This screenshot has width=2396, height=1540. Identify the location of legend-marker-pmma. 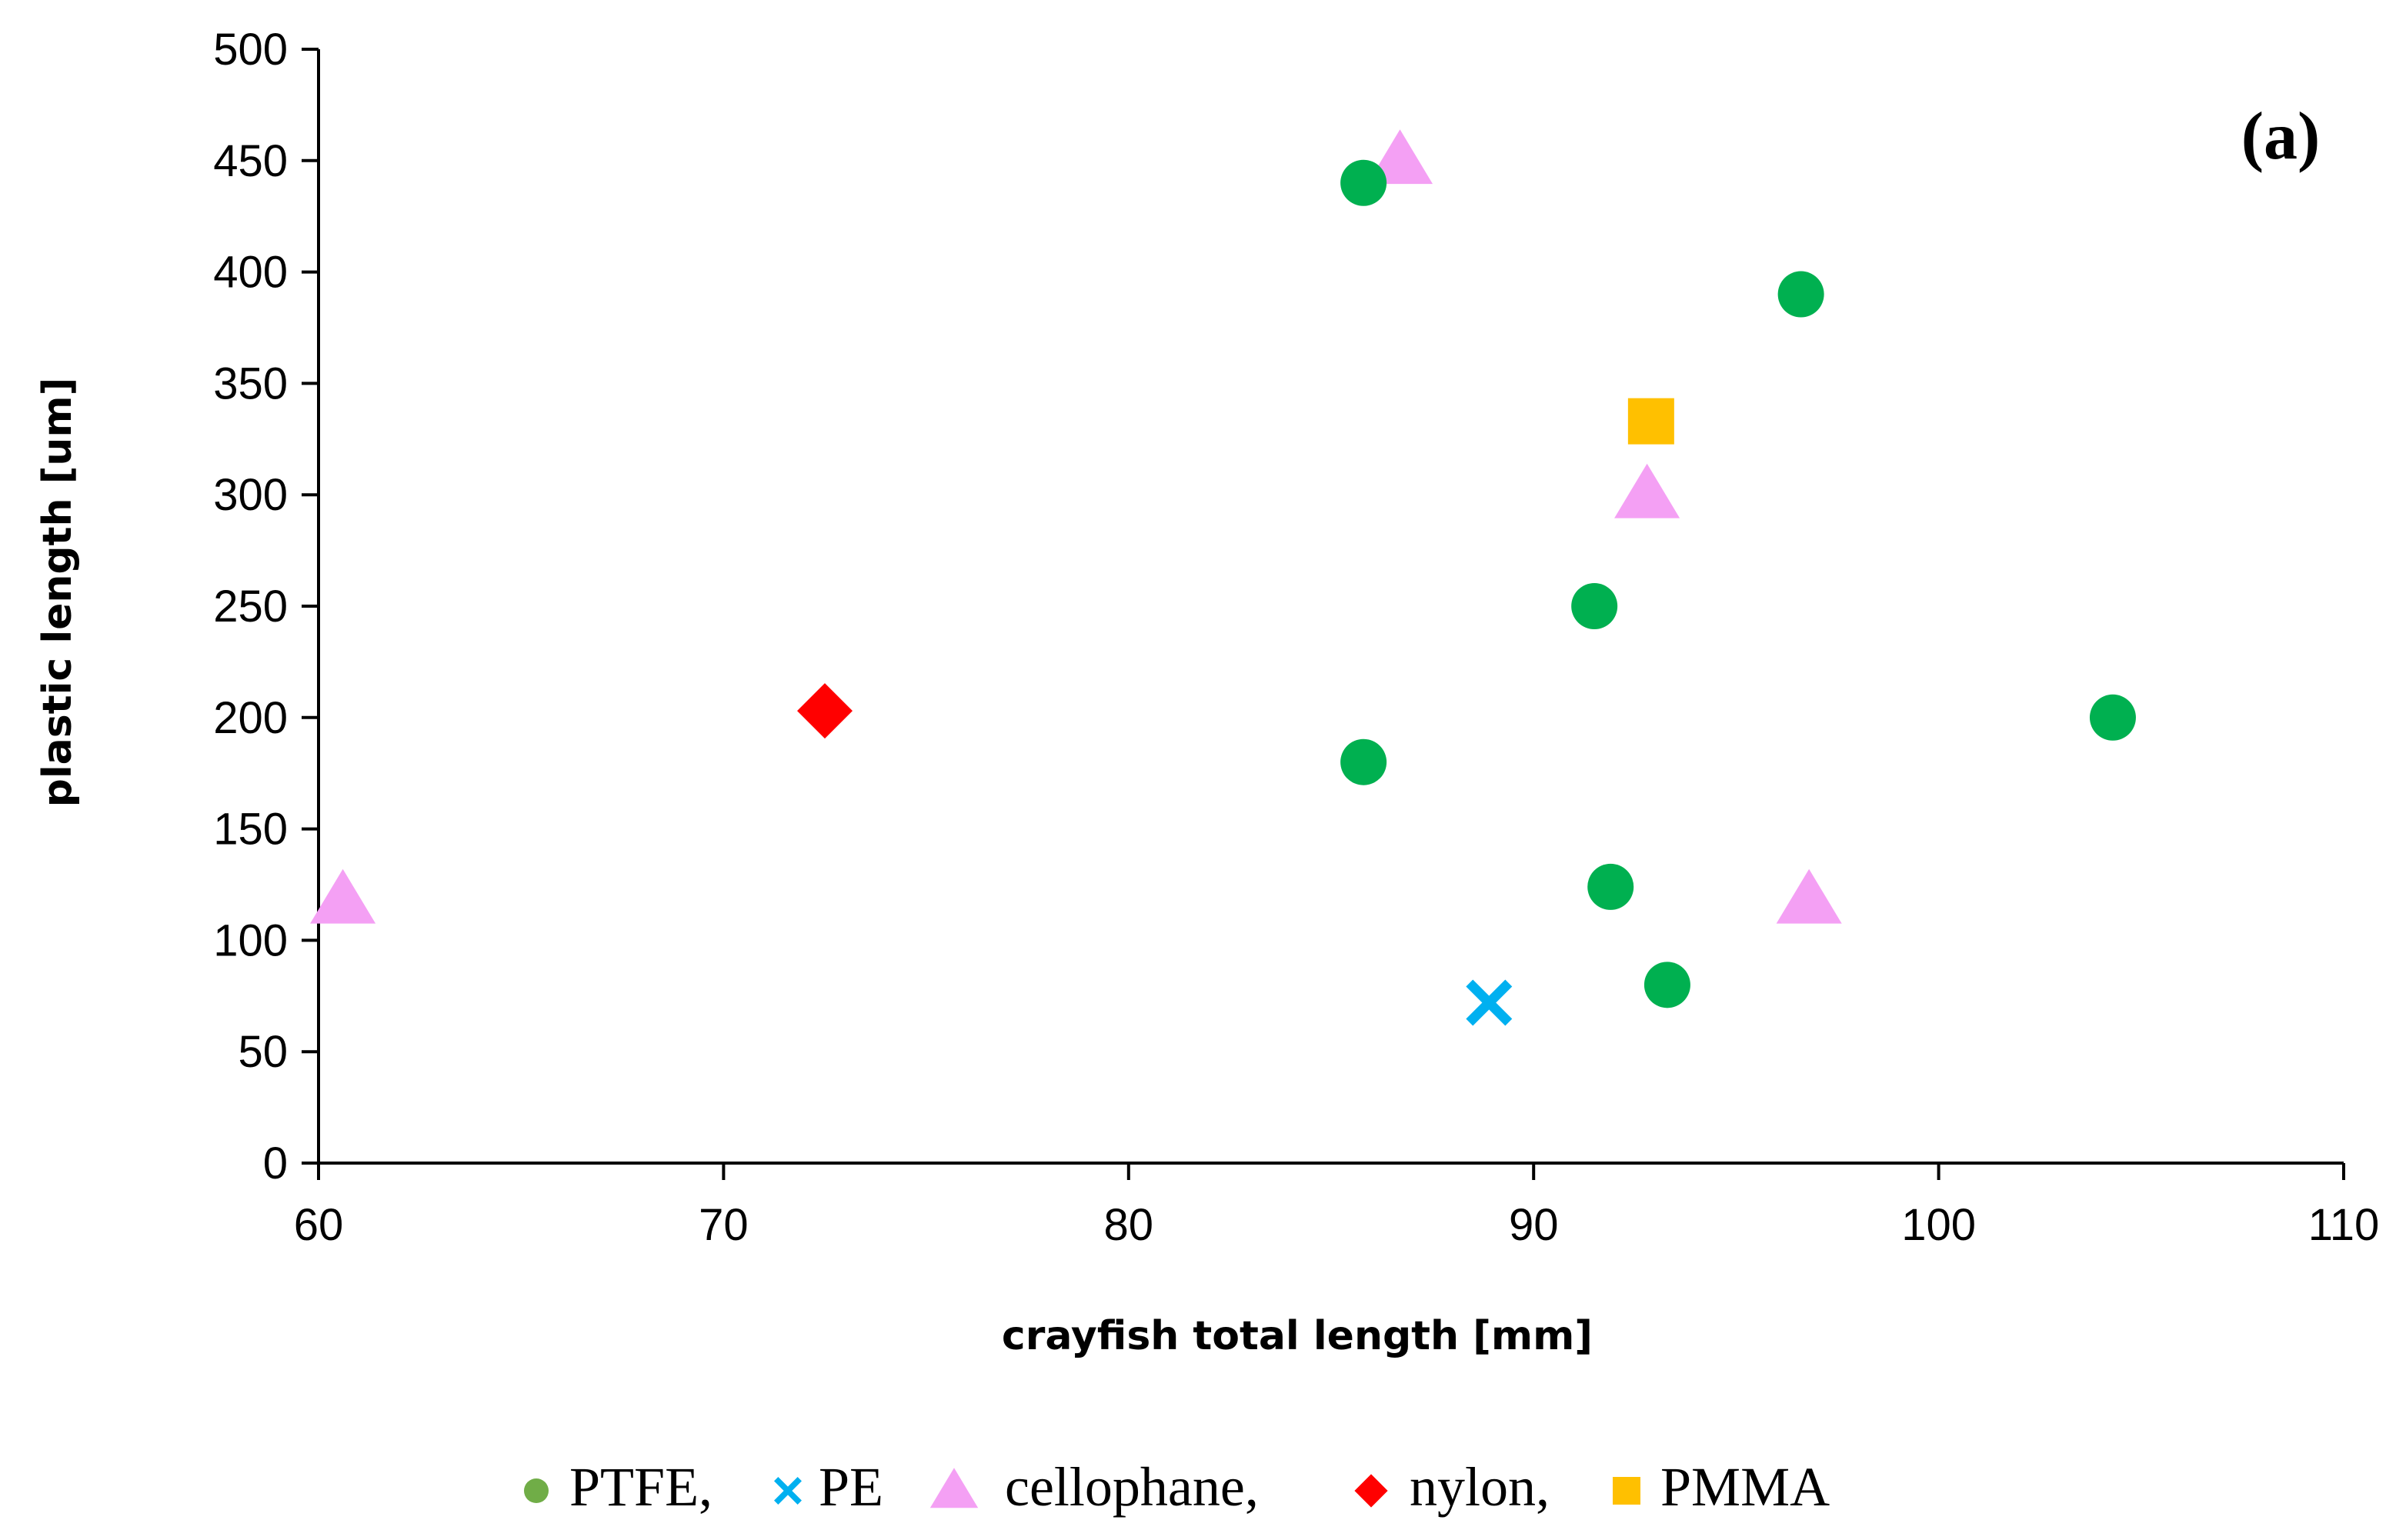
(1626, 1491).